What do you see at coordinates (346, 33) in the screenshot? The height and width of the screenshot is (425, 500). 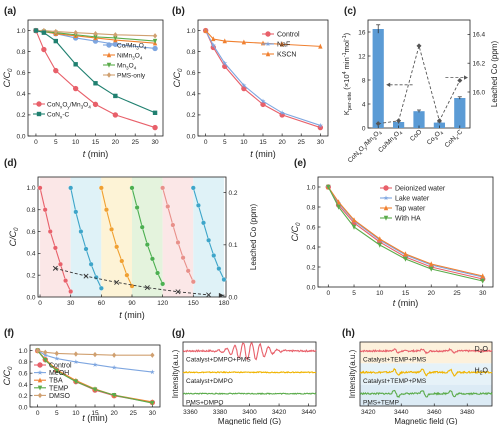 I see `y-axis-label-part: )` at bounding box center [346, 33].